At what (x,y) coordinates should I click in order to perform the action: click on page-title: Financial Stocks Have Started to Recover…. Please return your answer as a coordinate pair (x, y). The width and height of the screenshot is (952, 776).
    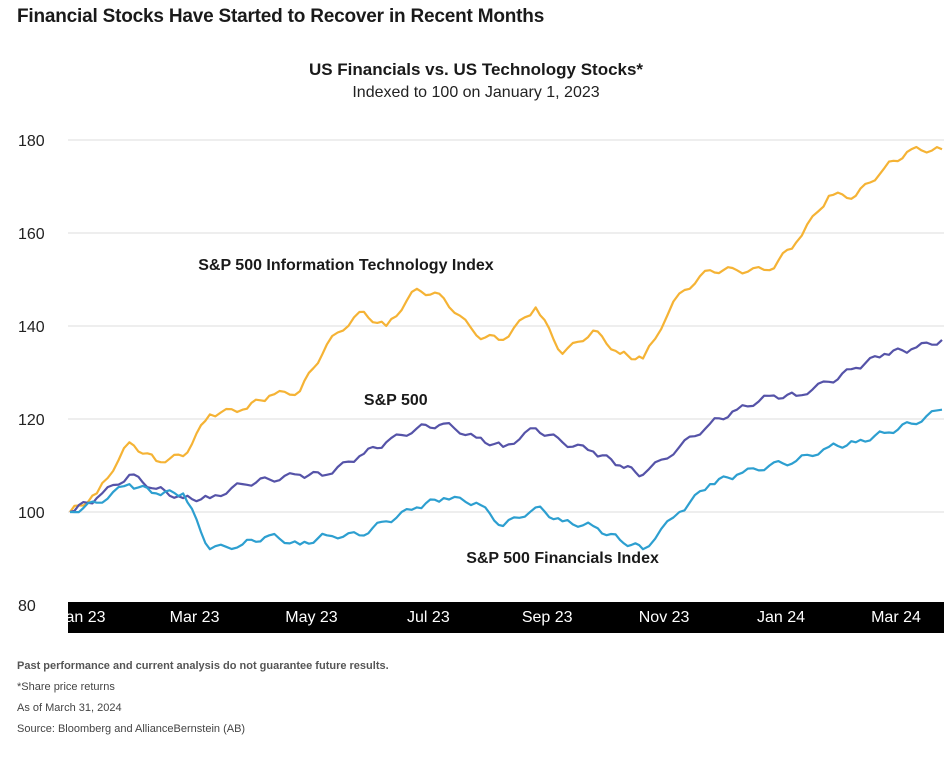
    Looking at the image, I should click on (281, 16).